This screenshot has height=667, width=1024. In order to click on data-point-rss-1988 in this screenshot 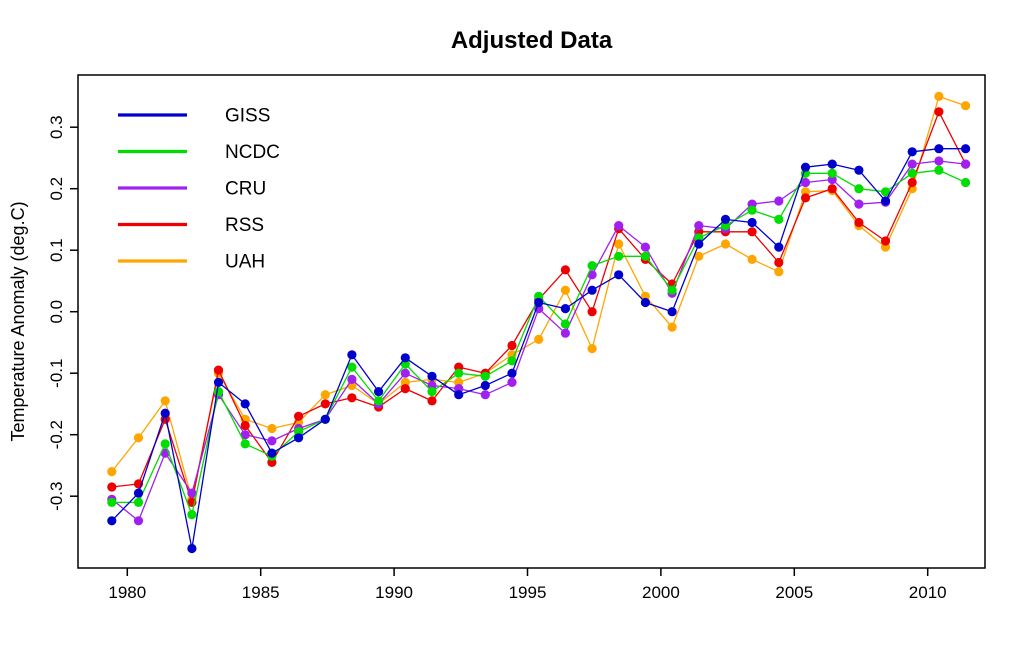, I will do `click(352, 398)`.